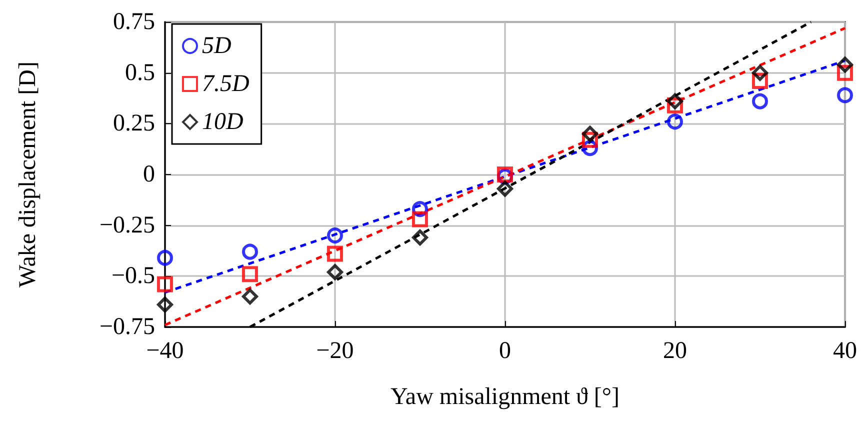 The width and height of the screenshot is (861, 432). Describe the element at coordinates (335, 351) in the screenshot. I see `x-tick-label: −20` at that location.